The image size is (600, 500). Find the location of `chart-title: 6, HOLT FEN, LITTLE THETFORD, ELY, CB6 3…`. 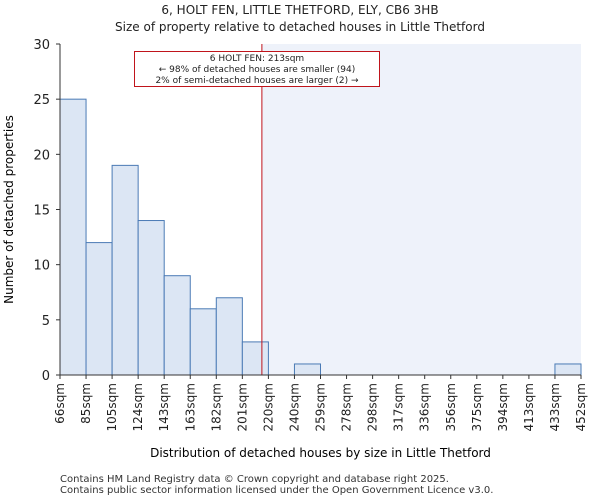

chart-title: 6, HOLT FEN, LITTLE THETFORD, ELY, CB6 3… is located at coordinates (300, 10).